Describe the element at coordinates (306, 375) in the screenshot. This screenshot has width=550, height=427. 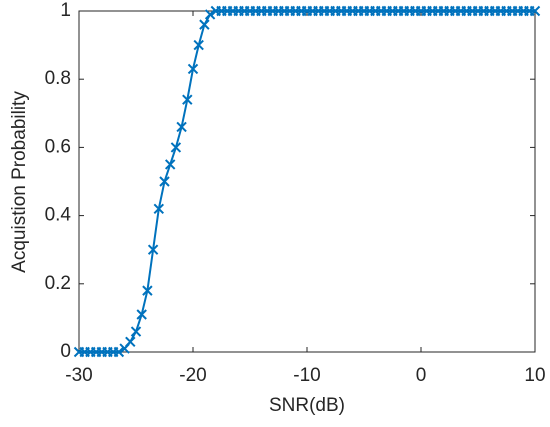
I see `x-tick-label: -10` at that location.